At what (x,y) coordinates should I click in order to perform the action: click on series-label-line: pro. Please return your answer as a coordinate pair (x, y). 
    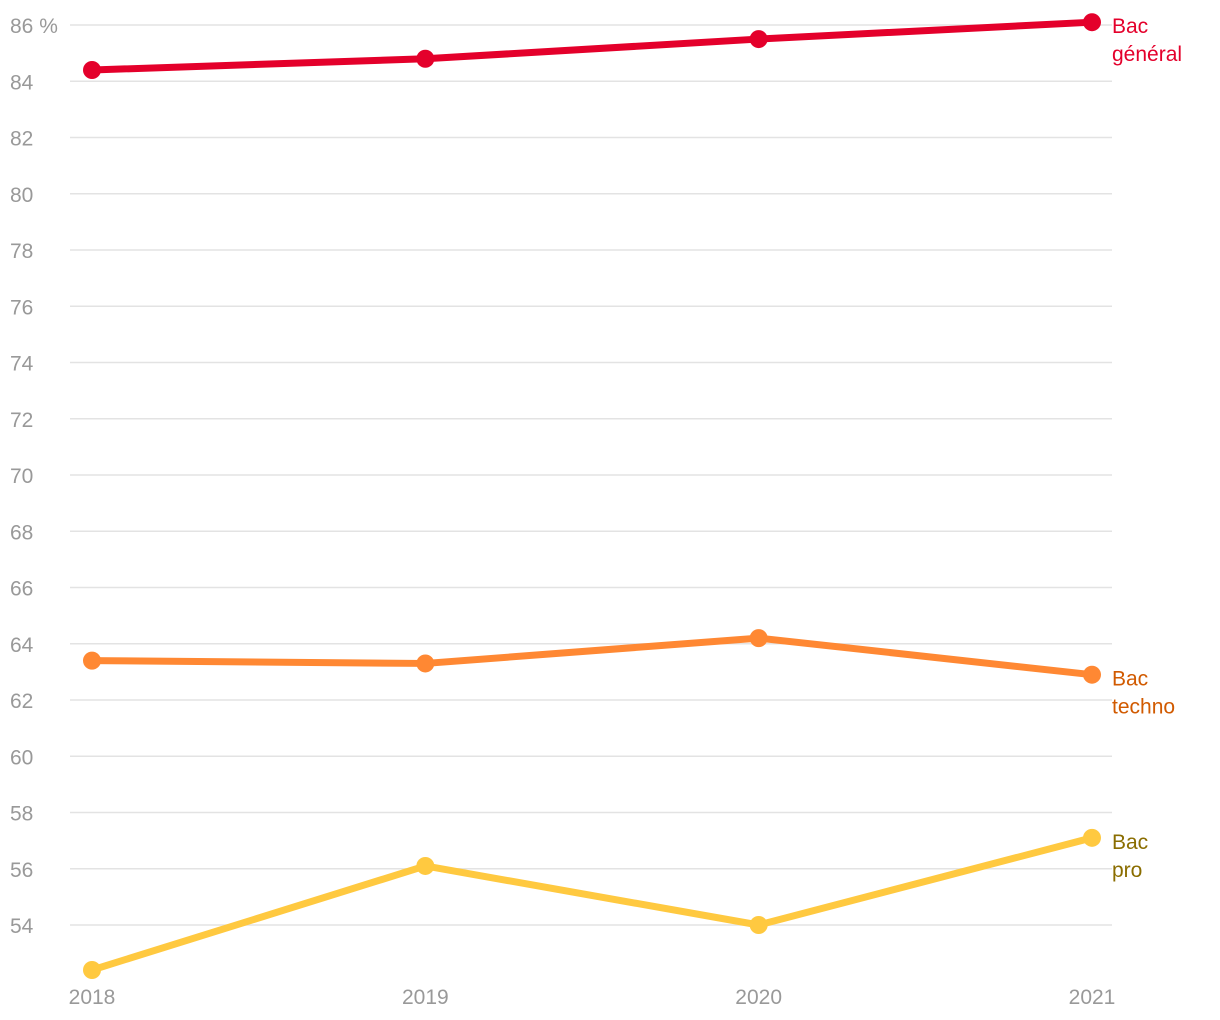
    Looking at the image, I should click on (1127, 870).